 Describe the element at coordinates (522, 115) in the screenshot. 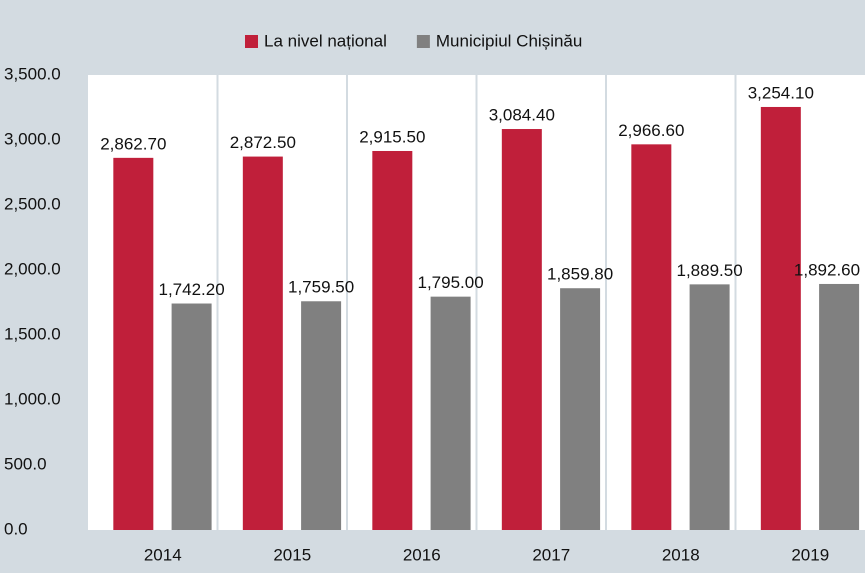

I see `value-label: 3,084.40` at that location.